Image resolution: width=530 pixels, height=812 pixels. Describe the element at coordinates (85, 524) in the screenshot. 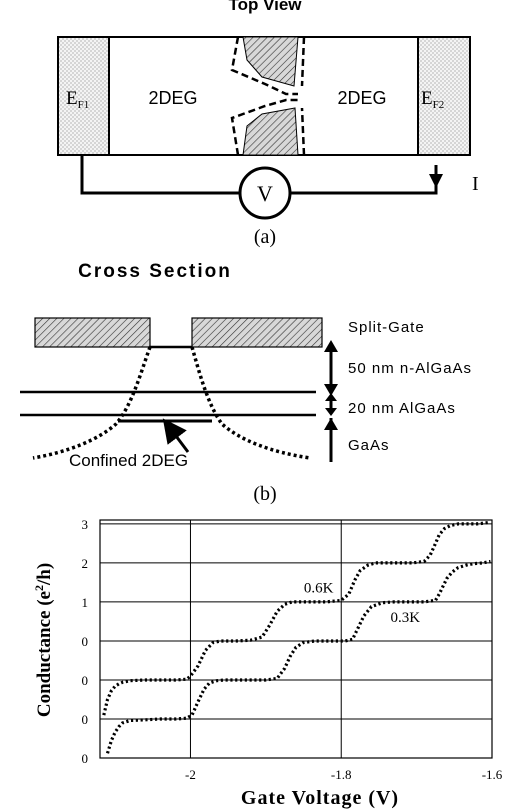

I see `y-tick-label: 3` at that location.